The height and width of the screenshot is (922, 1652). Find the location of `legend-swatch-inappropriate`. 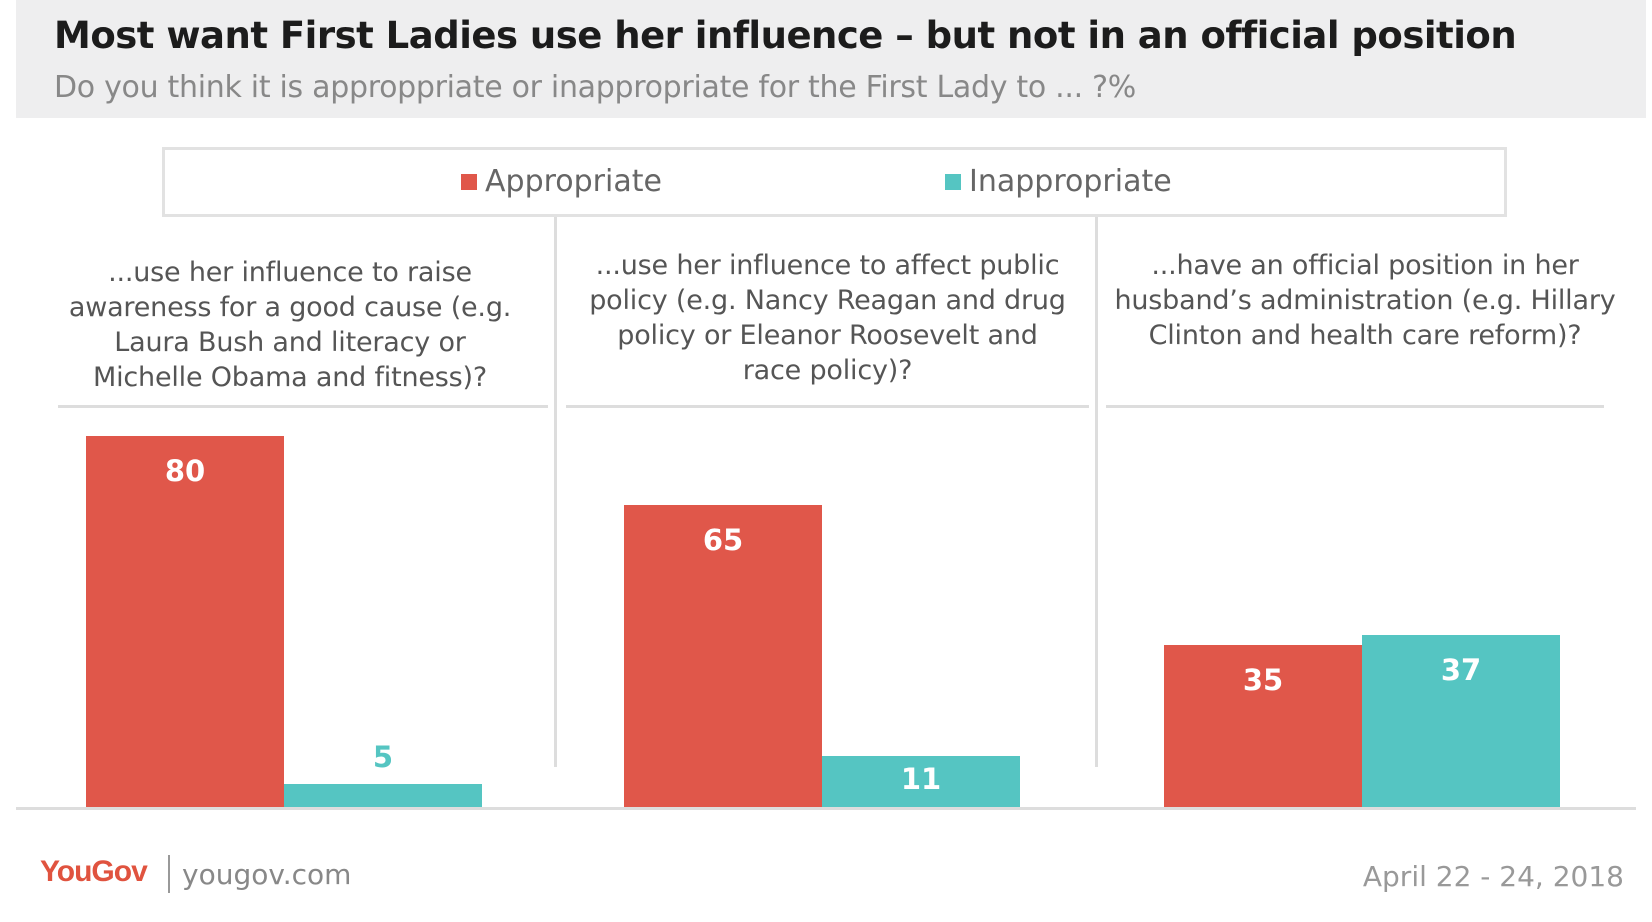

legend-swatch-inappropriate is located at coordinates (953, 181).